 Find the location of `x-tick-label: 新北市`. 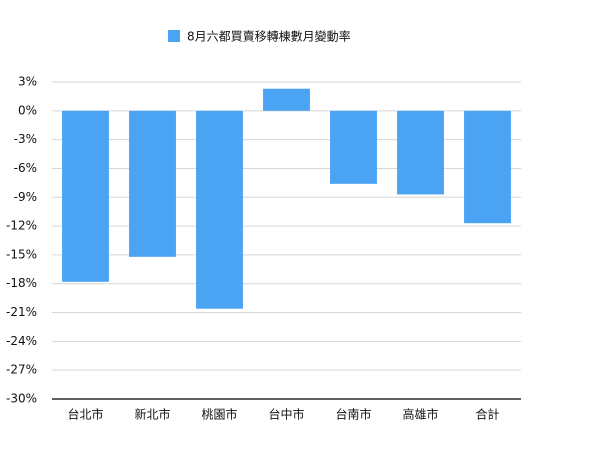

x-tick-label: 新北市 is located at coordinates (152, 414).